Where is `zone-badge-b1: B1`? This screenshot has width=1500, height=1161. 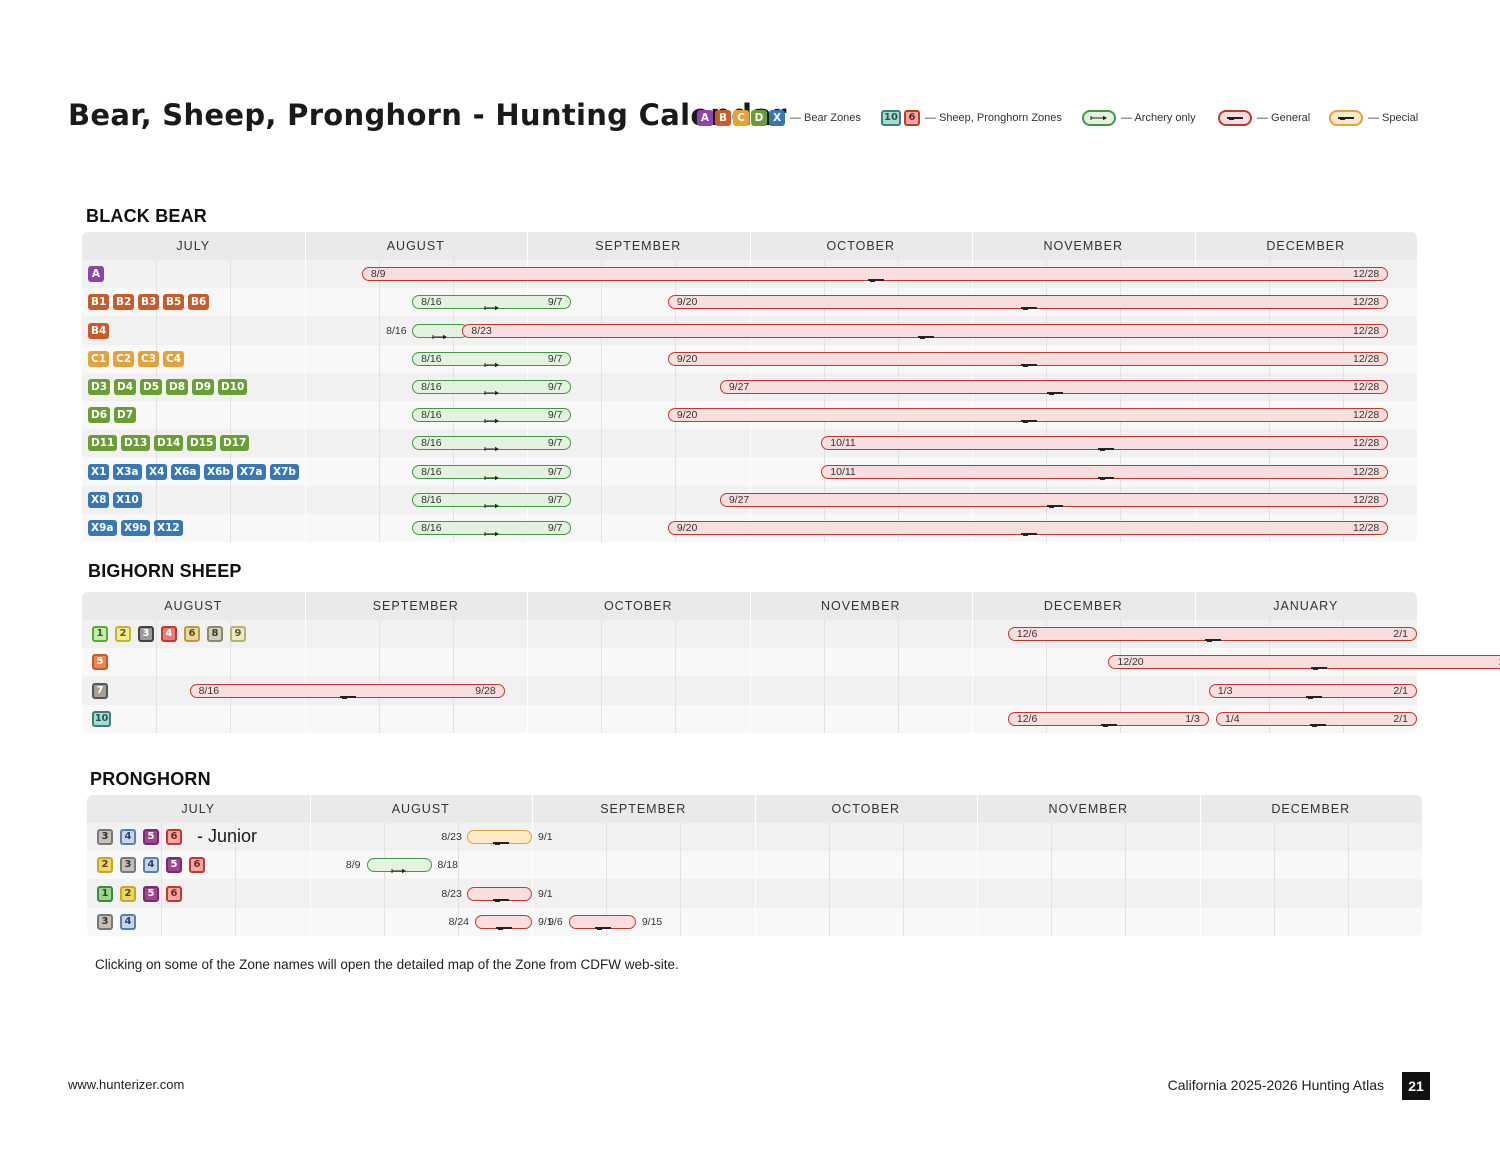
zone-badge-b1: B1 is located at coordinates (99, 302).